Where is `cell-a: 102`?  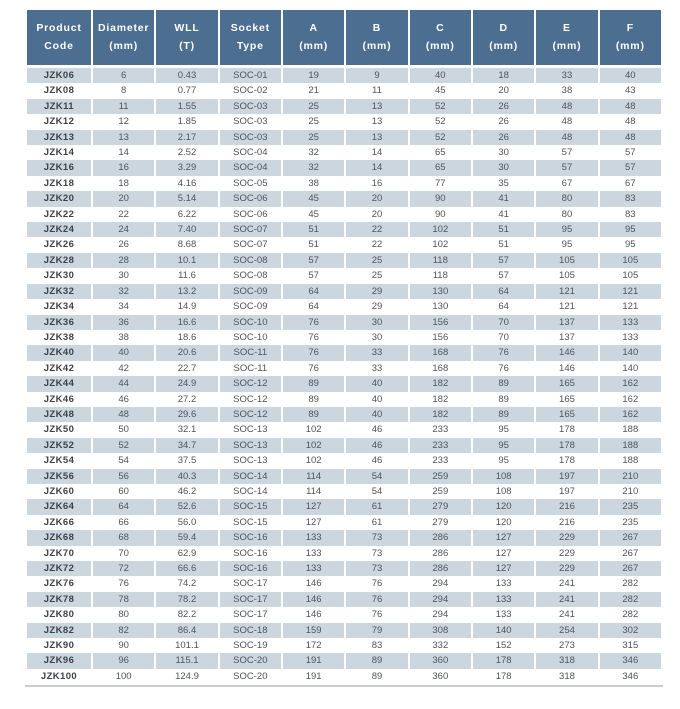
cell-a: 102 is located at coordinates (313, 430).